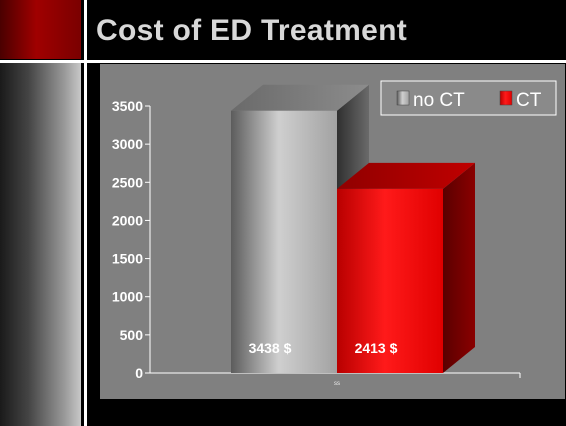 The width and height of the screenshot is (566, 426). Describe the element at coordinates (252, 30) in the screenshot. I see `slide-title: Cost of ED Treatment` at that location.